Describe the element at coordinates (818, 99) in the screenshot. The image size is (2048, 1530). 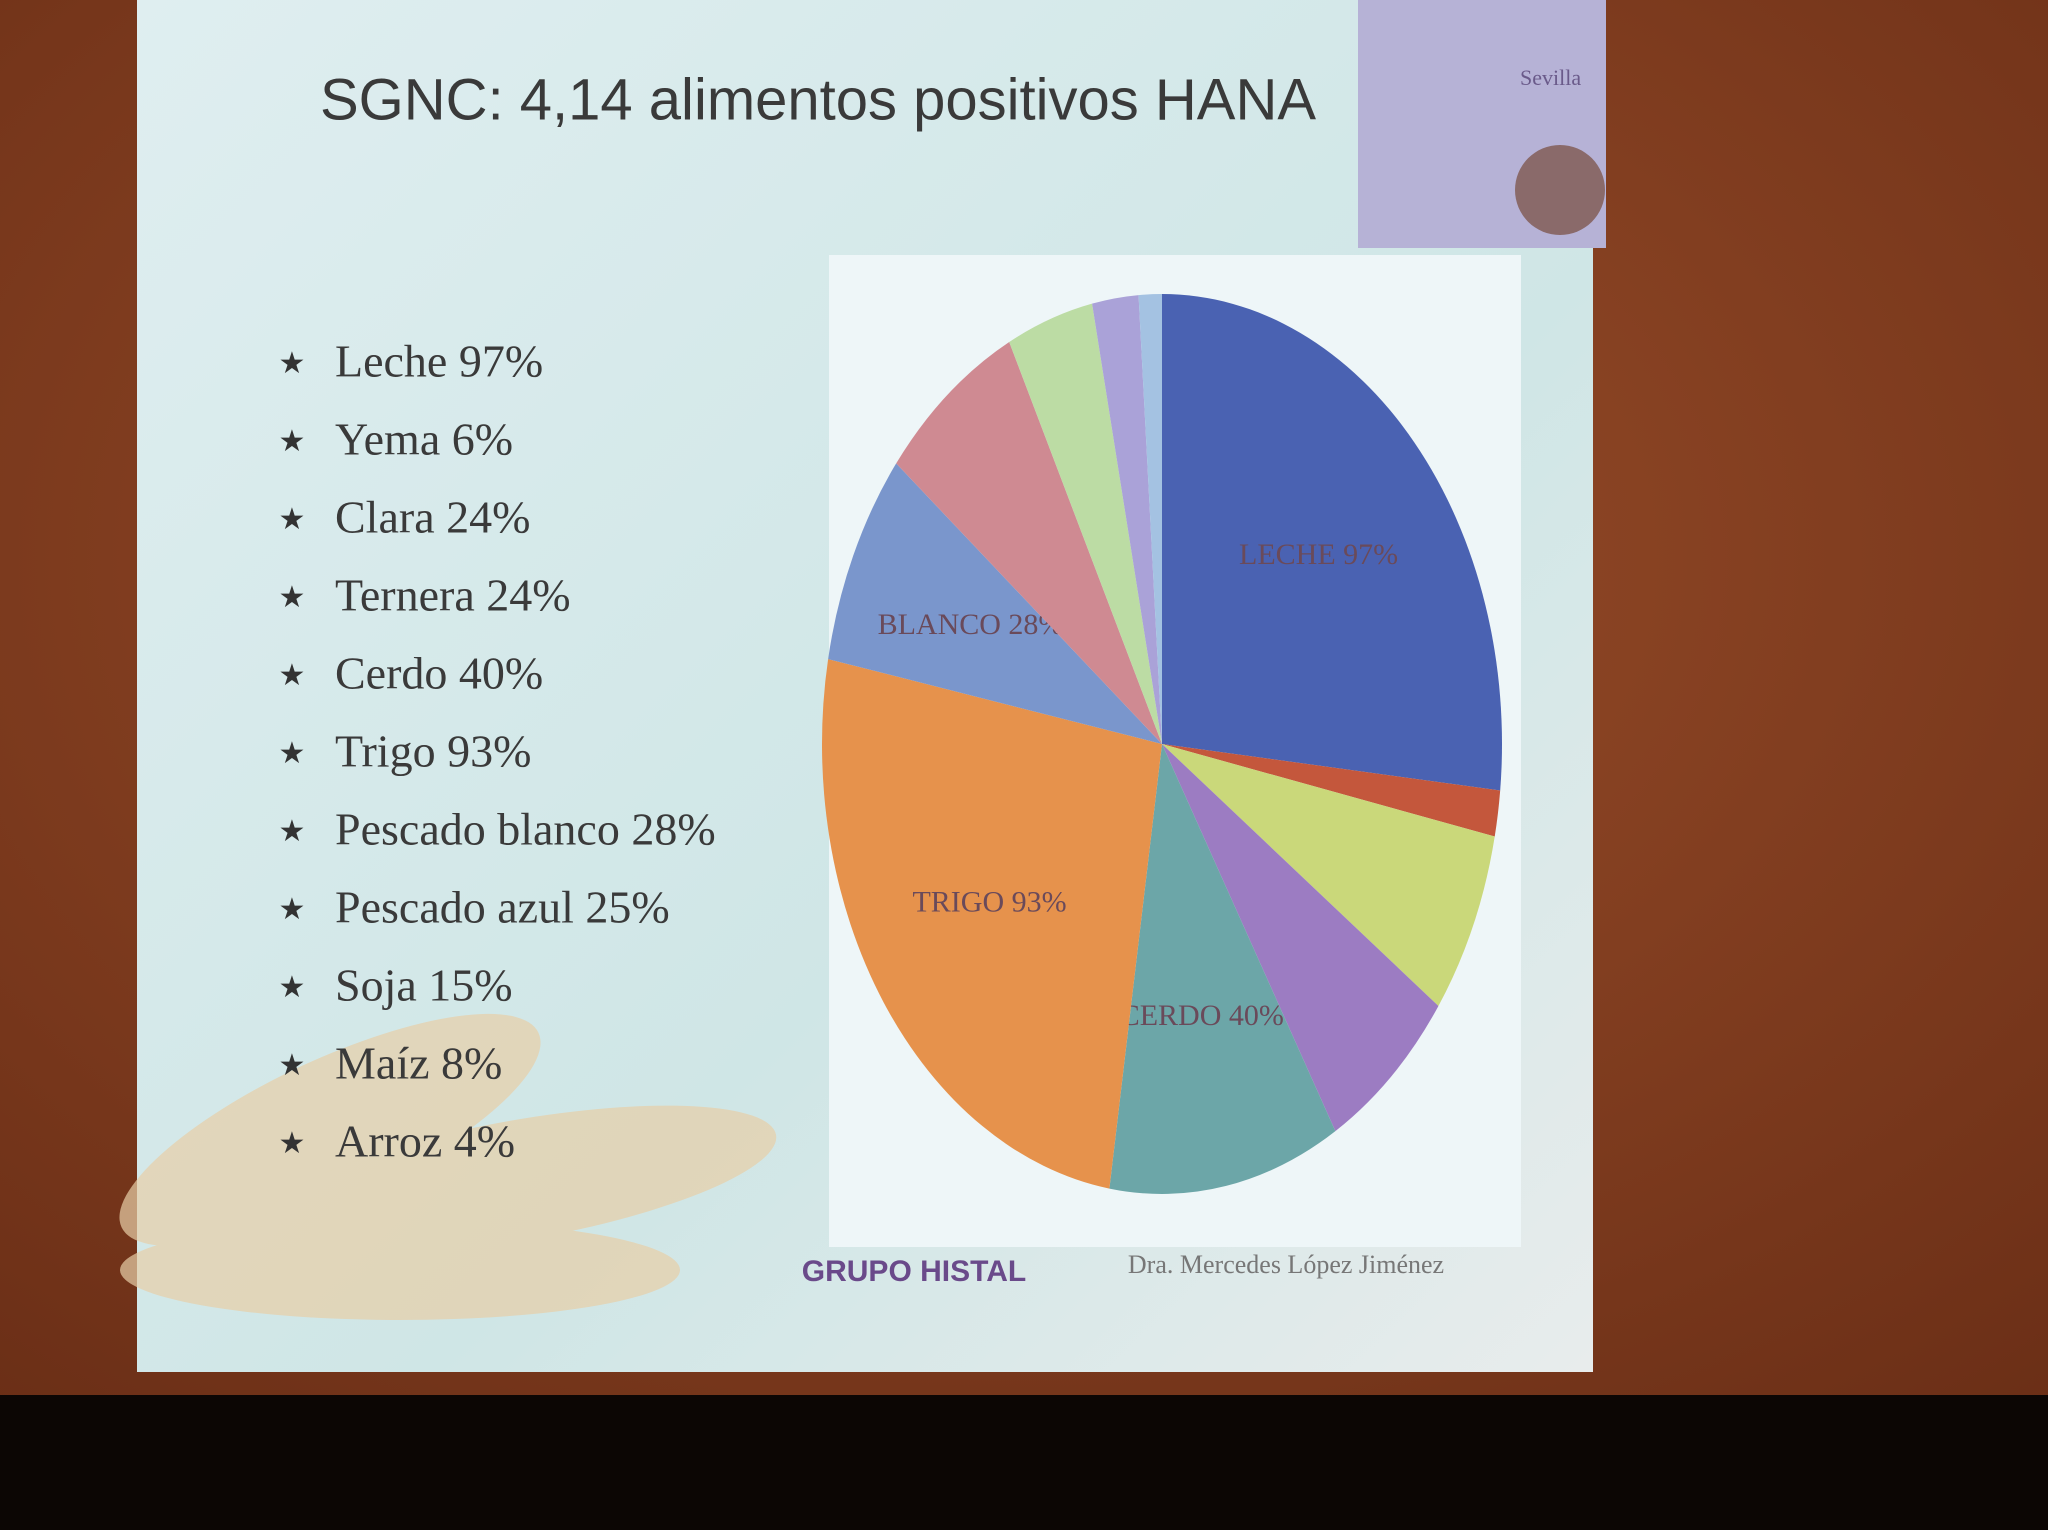
I see `slide-title: SGNC: 4,14 alimentos positivos HANA` at that location.